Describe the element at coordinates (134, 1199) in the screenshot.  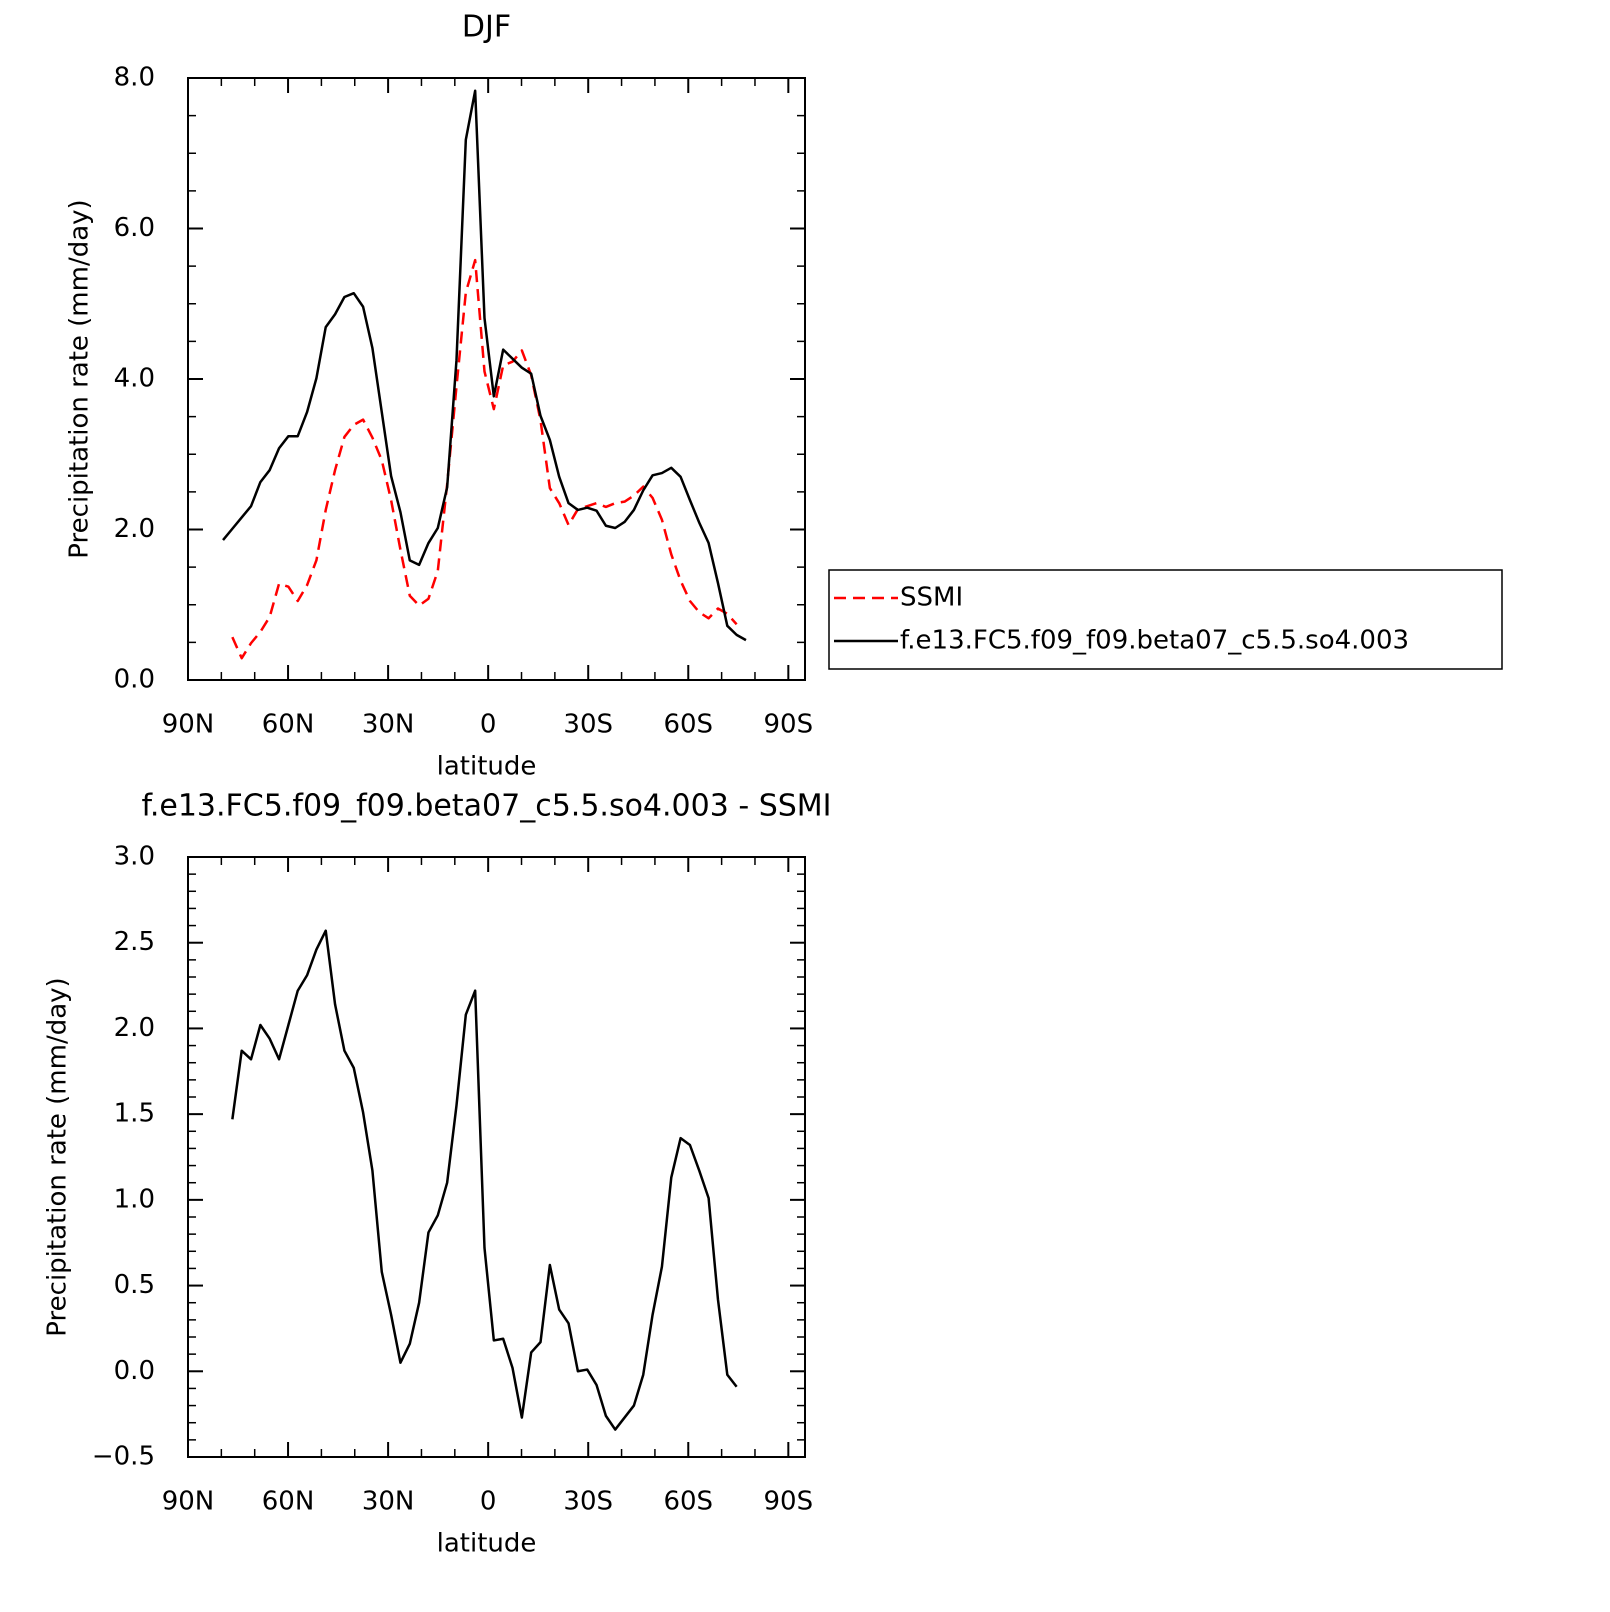
I see `y-tick-label: 1.0` at that location.